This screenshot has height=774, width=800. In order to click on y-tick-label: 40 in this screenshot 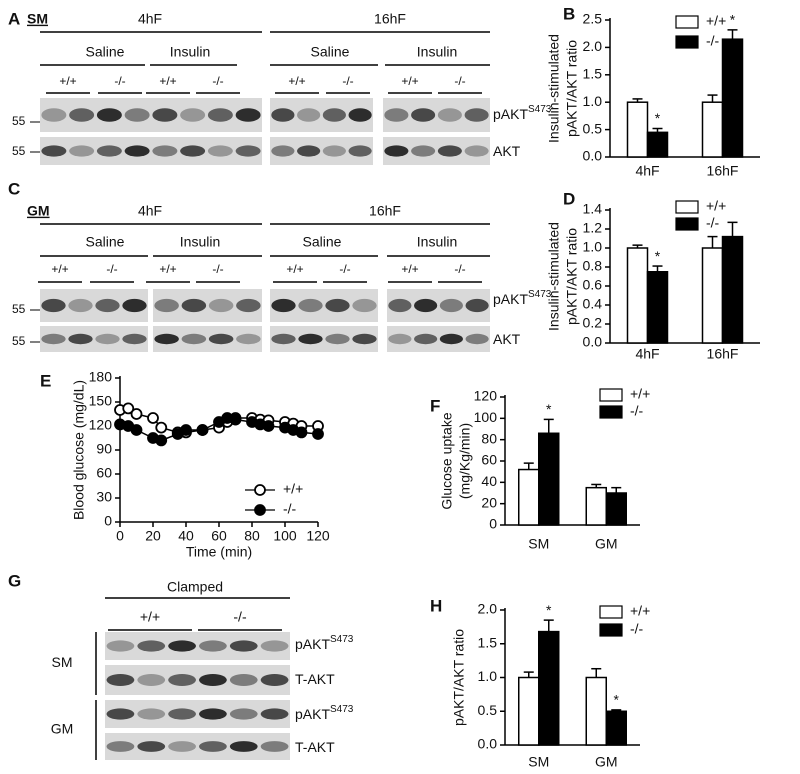, I will do `click(489, 481)`.